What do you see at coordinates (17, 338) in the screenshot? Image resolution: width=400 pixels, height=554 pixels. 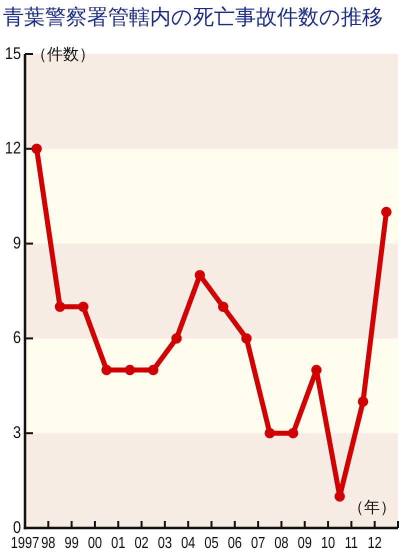 I see `y-tick-label: 6` at bounding box center [17, 338].